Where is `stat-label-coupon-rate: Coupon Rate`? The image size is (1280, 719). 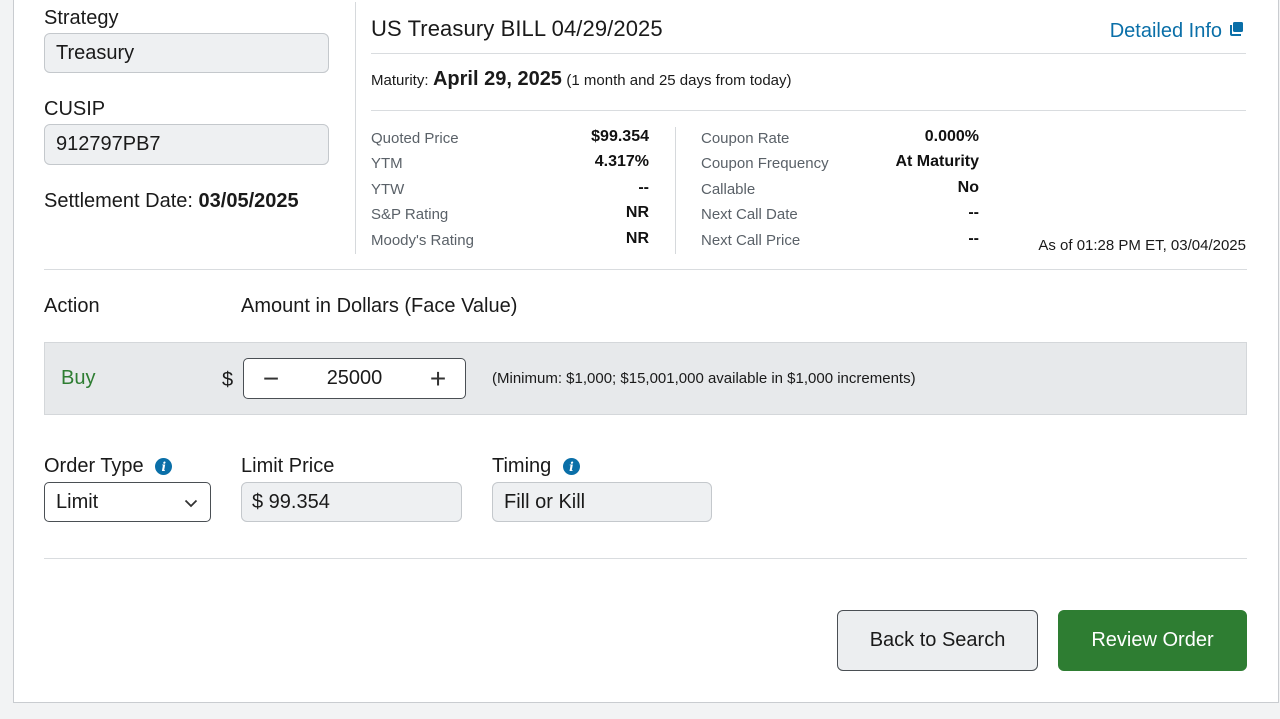 stat-label-coupon-rate: Coupon Rate is located at coordinates (745, 138).